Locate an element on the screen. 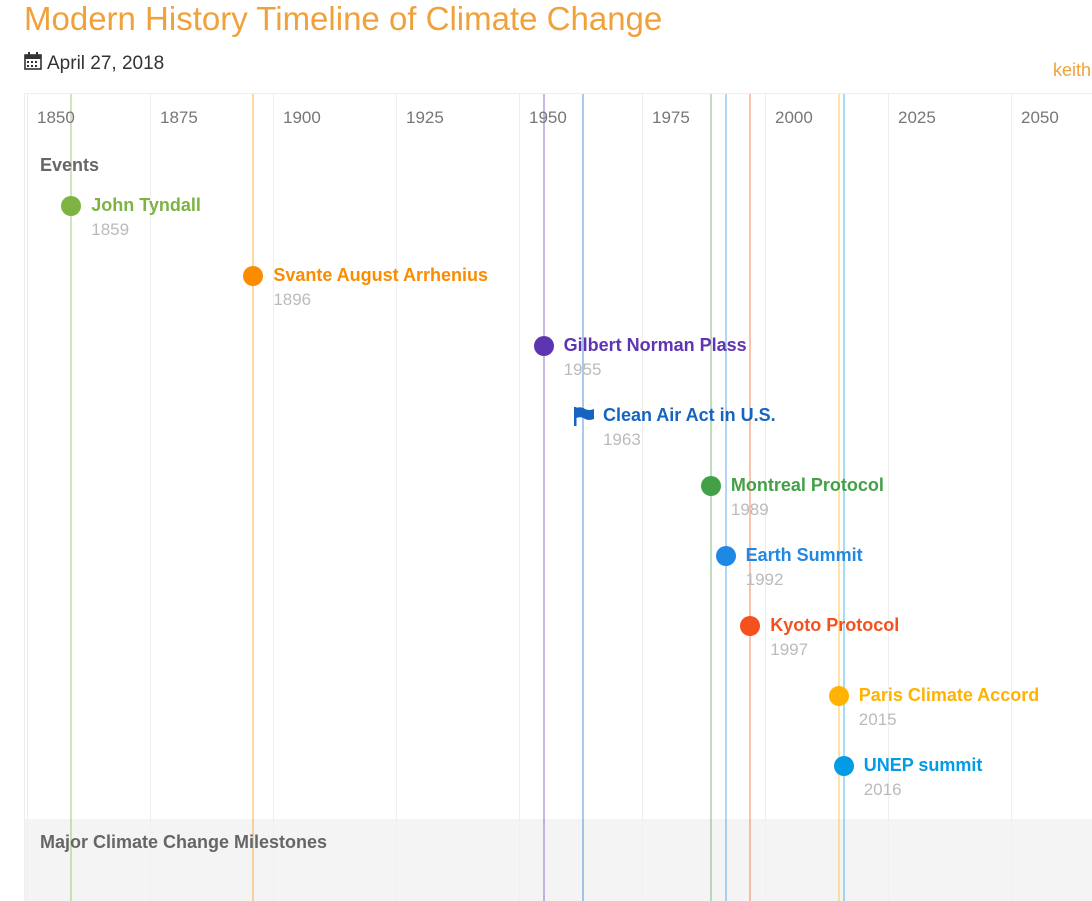 The image size is (1092, 901). event-year: 1859 is located at coordinates (110, 229).